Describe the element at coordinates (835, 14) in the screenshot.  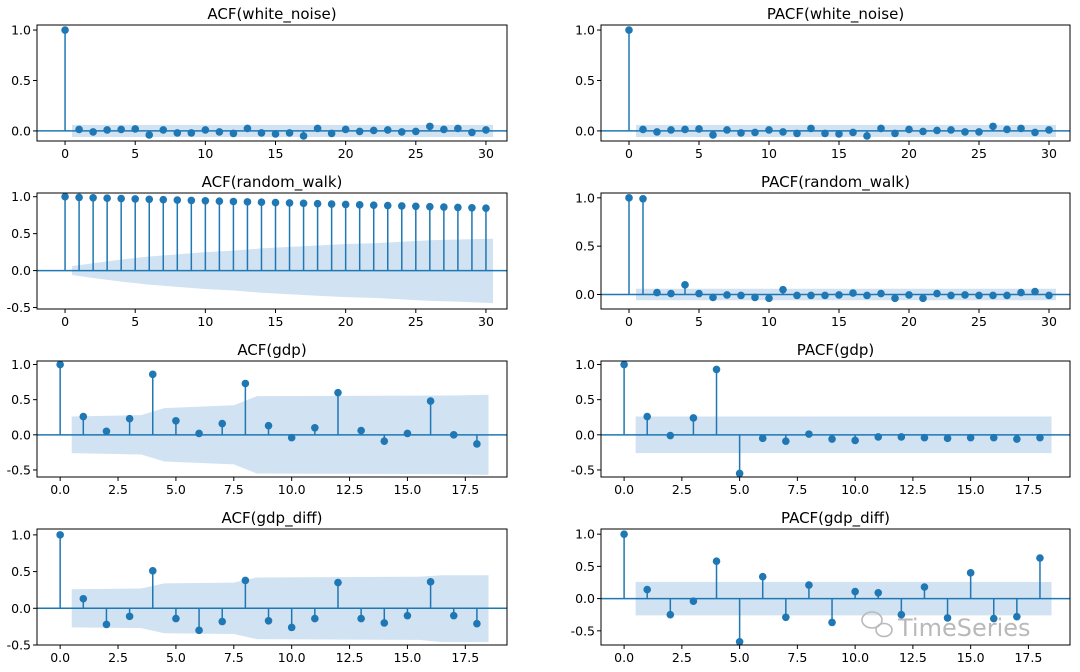
I see `chart-title: PACF(white_noise)` at that location.